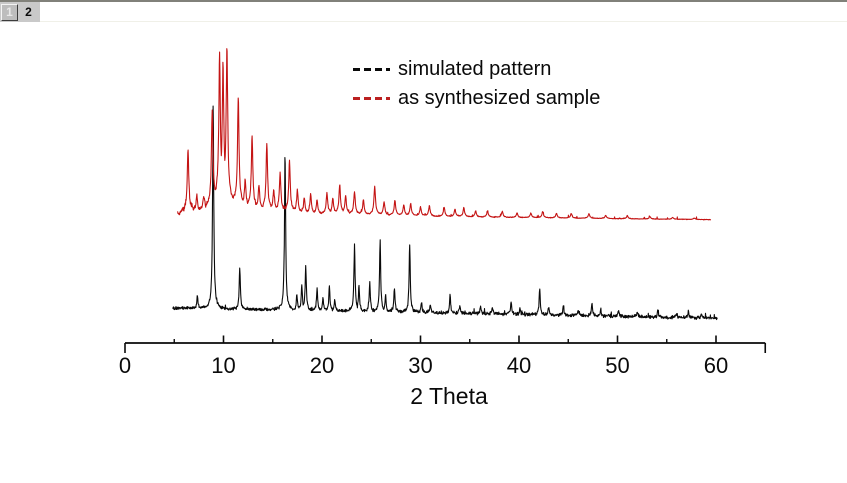 The image size is (847, 483). I want to click on sheet-tab-2: 2, so click(28, 12).